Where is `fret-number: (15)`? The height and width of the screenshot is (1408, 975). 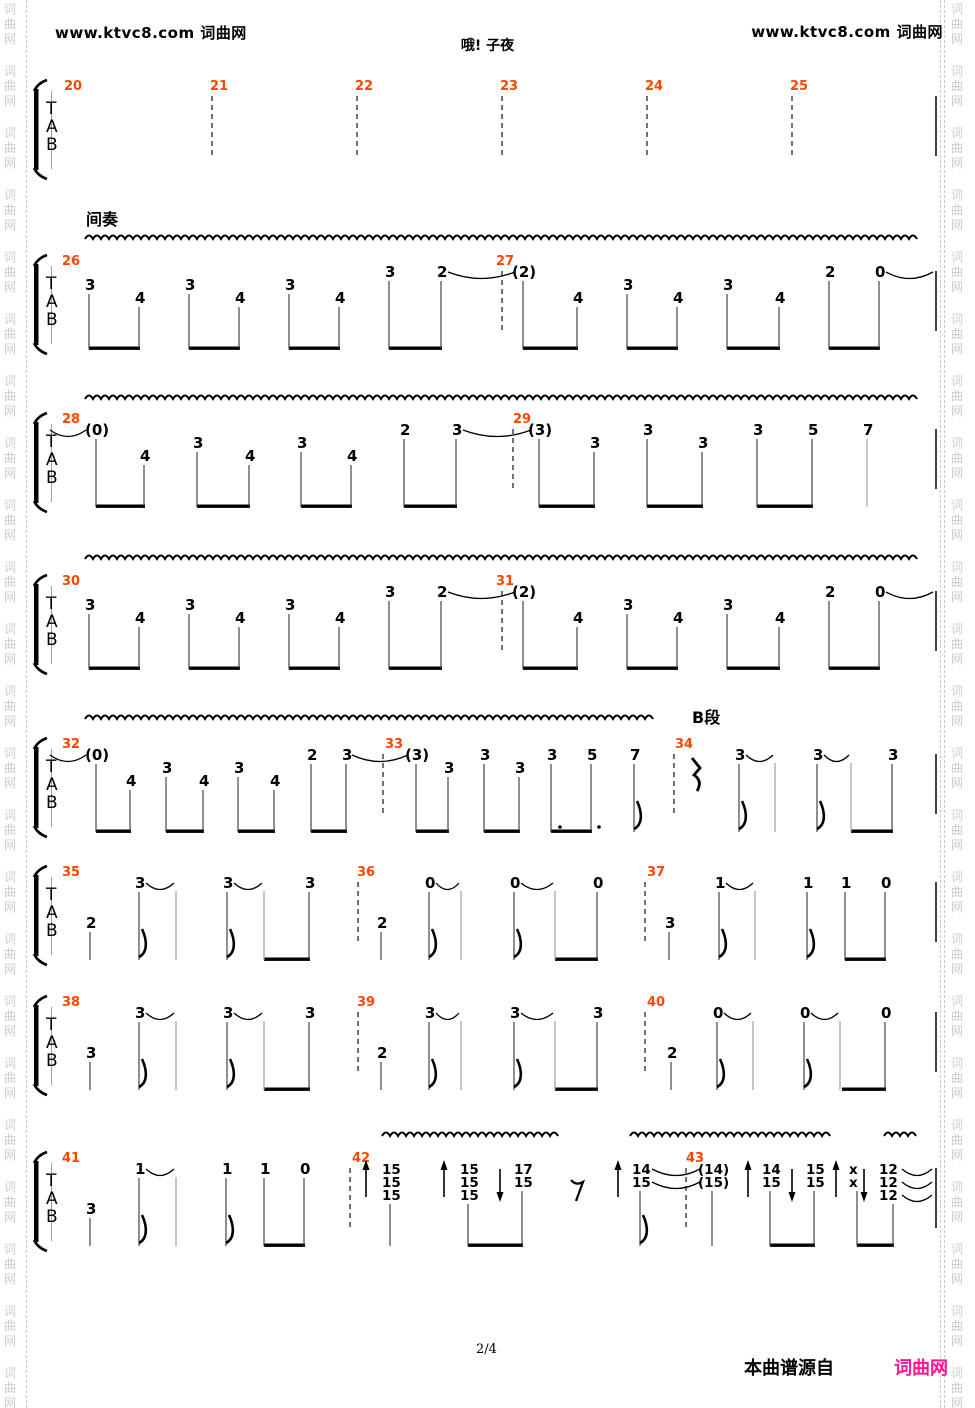 fret-number: (15) is located at coordinates (713, 1183).